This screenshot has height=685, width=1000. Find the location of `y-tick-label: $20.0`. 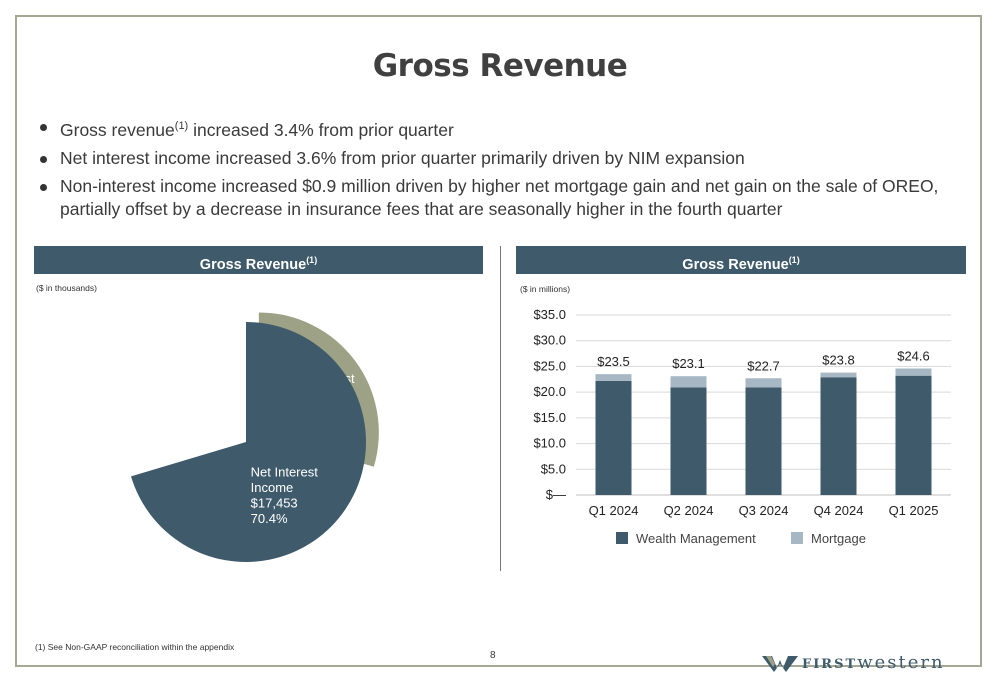

y-tick-label: $20.0 is located at coordinates (549, 391).